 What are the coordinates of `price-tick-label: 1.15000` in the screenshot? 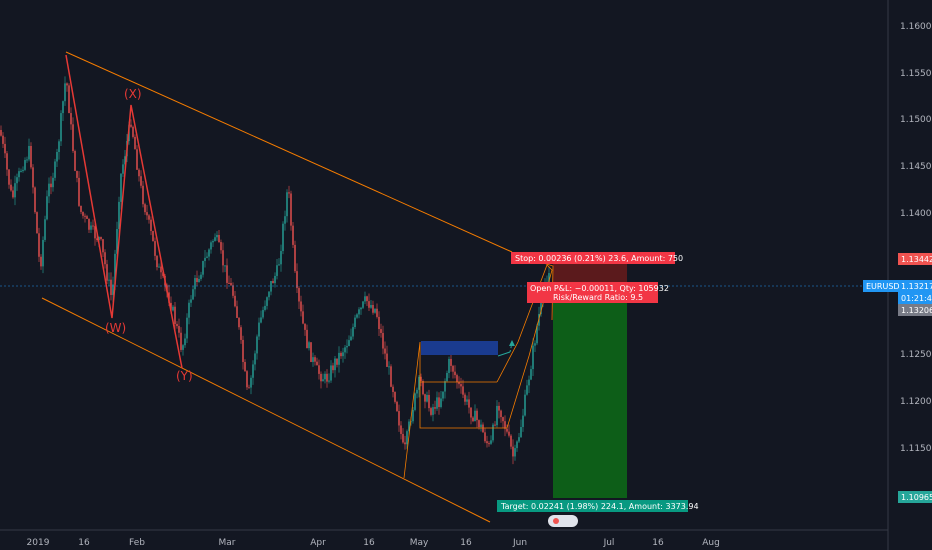 It's located at (916, 120).